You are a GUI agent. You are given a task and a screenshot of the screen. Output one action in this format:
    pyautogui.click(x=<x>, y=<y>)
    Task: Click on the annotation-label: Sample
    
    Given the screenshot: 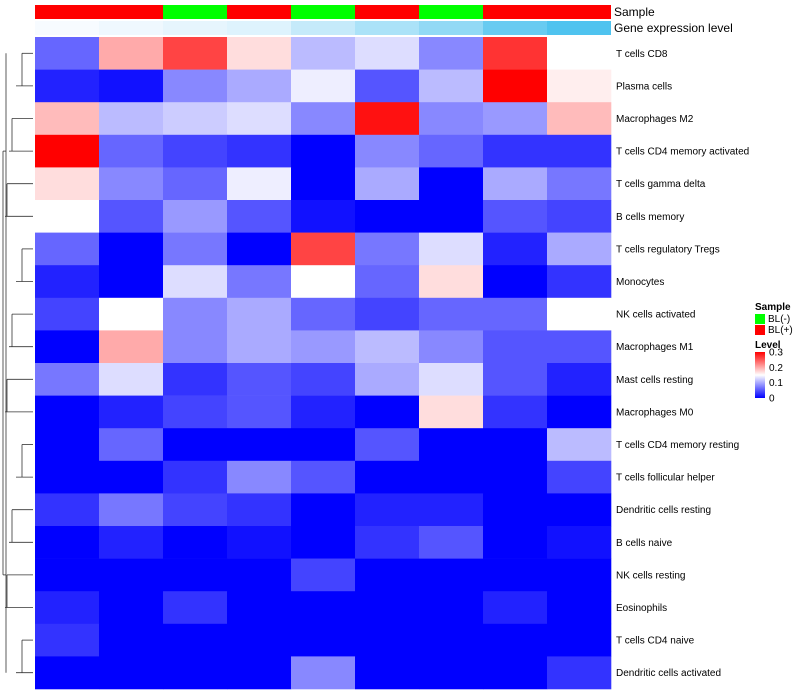 What is the action you would take?
    pyautogui.click(x=634, y=12)
    